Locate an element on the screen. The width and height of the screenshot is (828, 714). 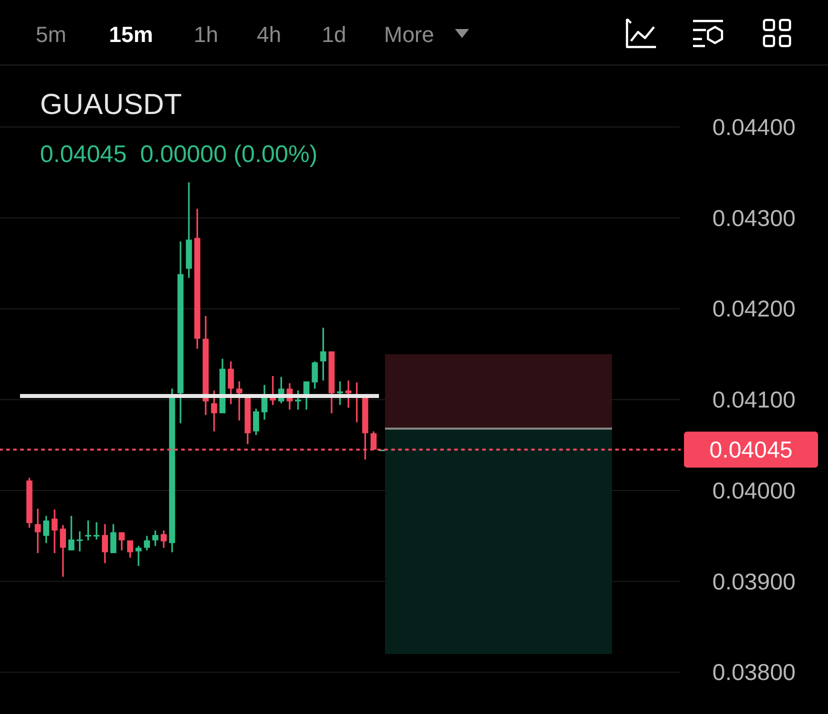
text: 1d is located at coordinates (334, 34).